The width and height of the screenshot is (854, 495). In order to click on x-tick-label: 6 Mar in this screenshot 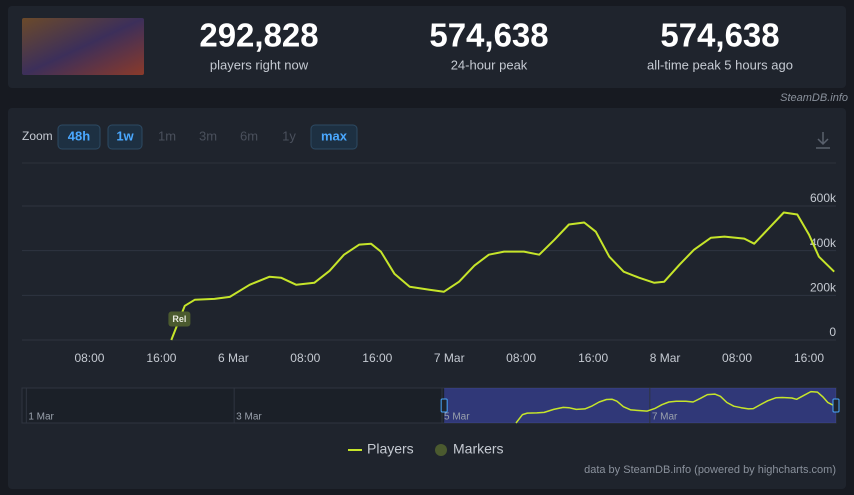, I will do `click(233, 358)`.